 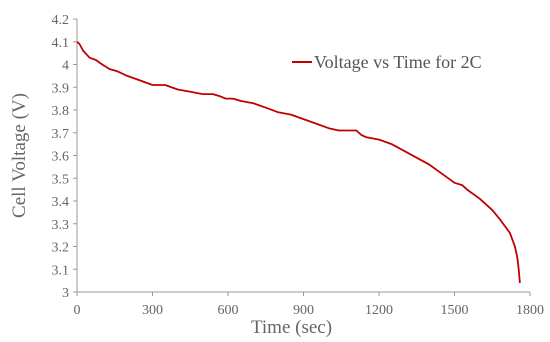 I want to click on y-tick-label: 3.7, so click(x=61, y=134).